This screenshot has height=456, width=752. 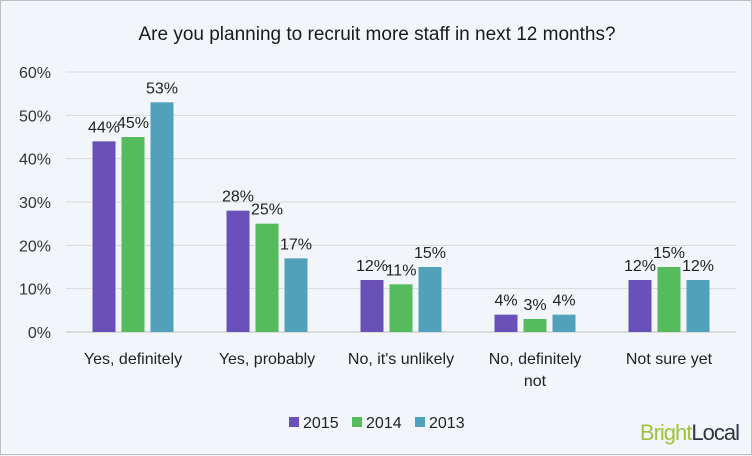 I want to click on data-label: 45%, so click(x=133, y=123).